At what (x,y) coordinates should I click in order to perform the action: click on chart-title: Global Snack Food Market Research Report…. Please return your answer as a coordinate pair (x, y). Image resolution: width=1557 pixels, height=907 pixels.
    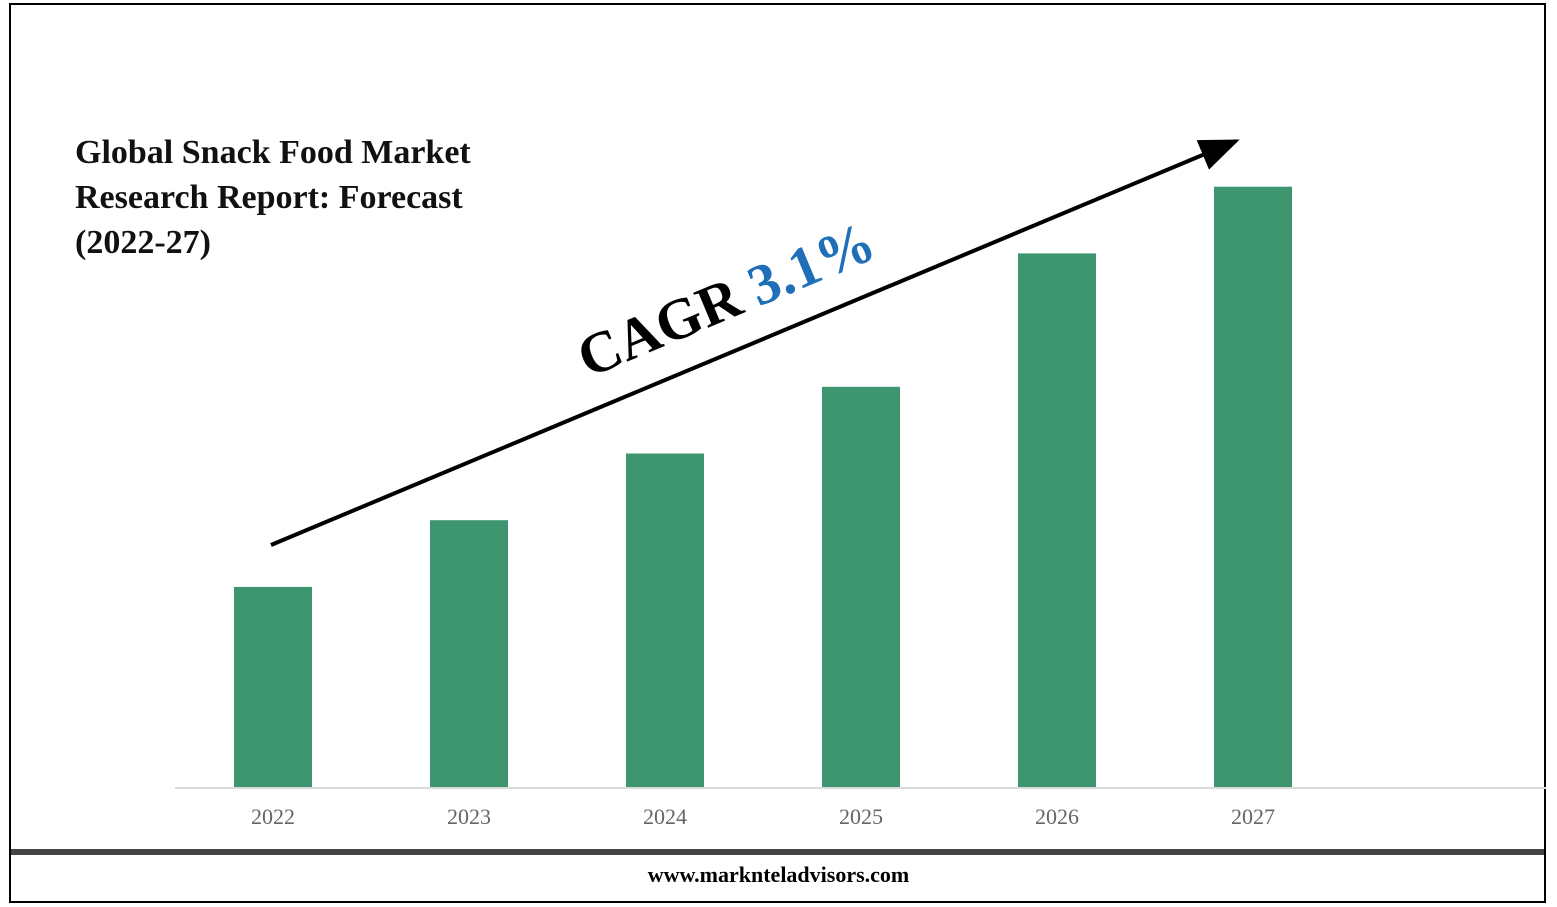
    Looking at the image, I should click on (335, 197).